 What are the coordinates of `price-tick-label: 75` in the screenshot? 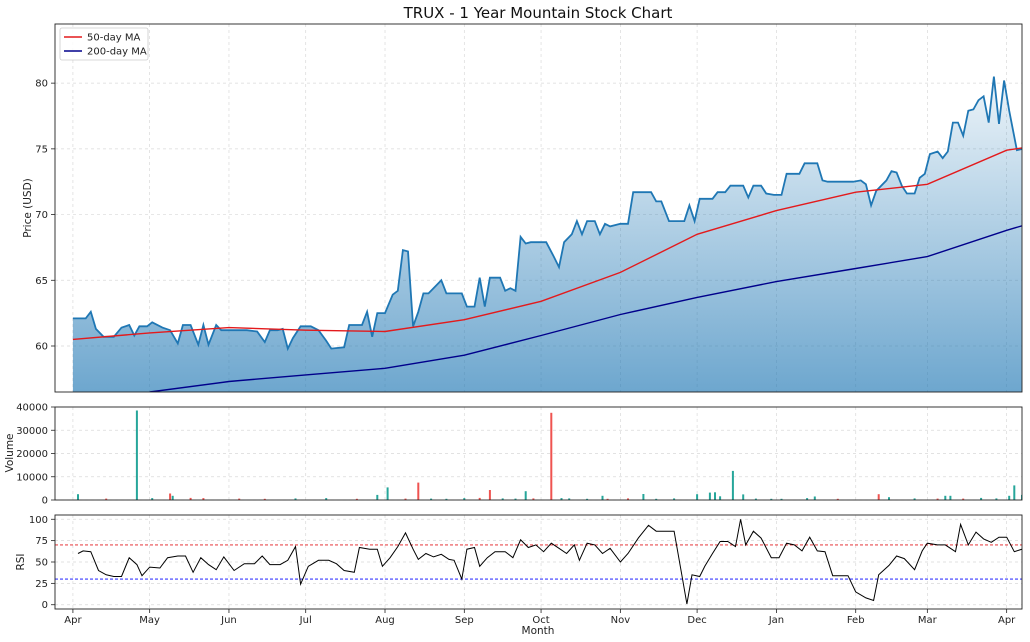 It's located at (41, 149).